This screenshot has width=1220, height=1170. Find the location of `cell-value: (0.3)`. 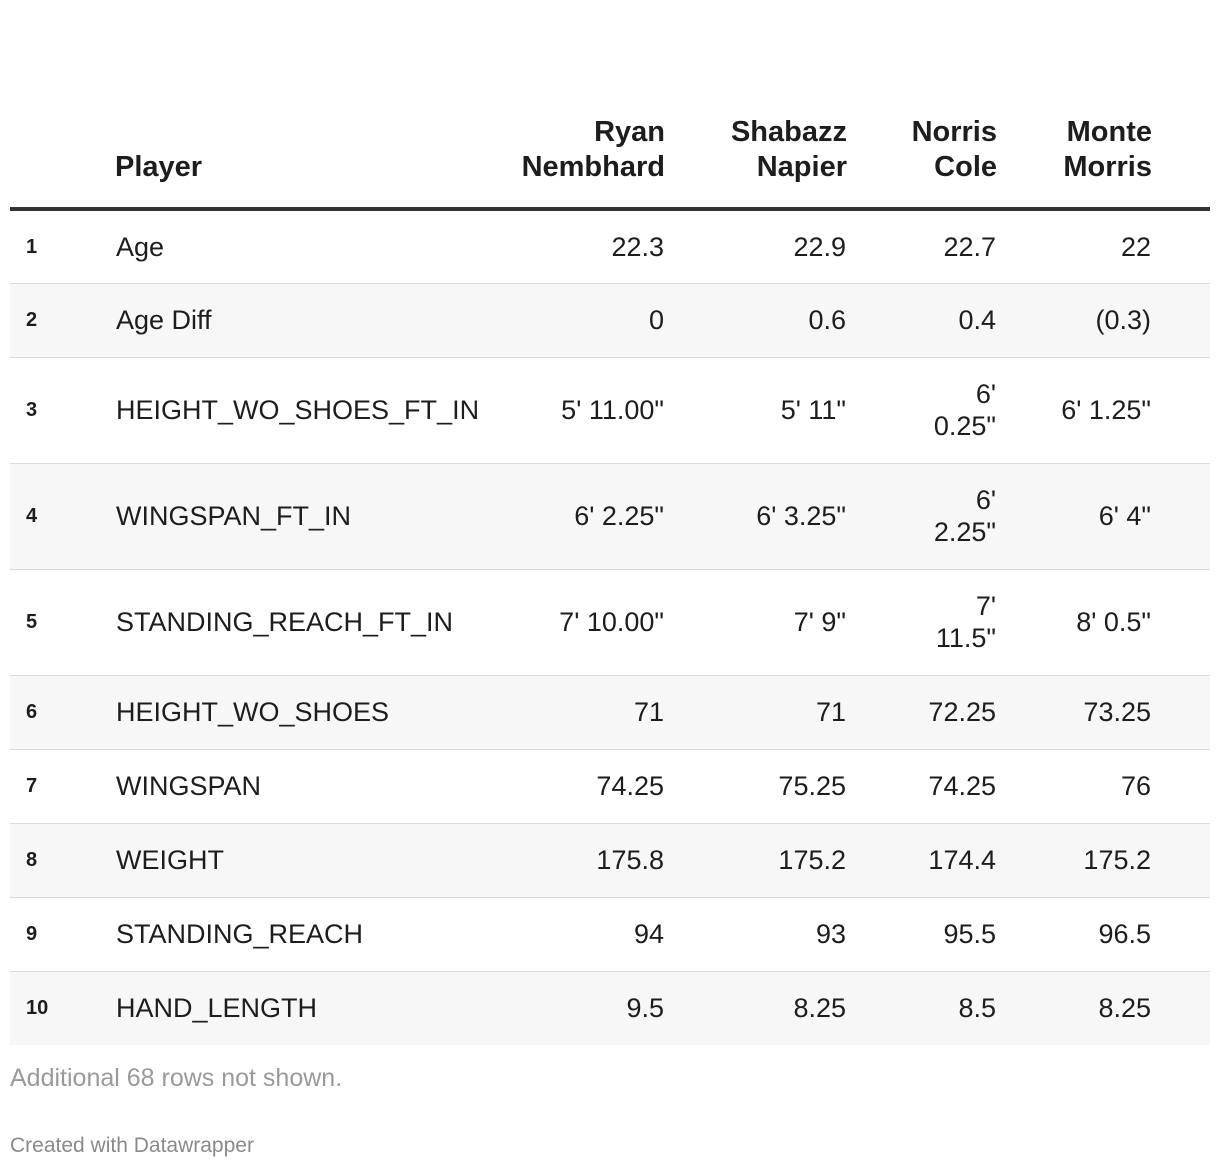

cell-value: (0.3) is located at coordinates (1074, 320).